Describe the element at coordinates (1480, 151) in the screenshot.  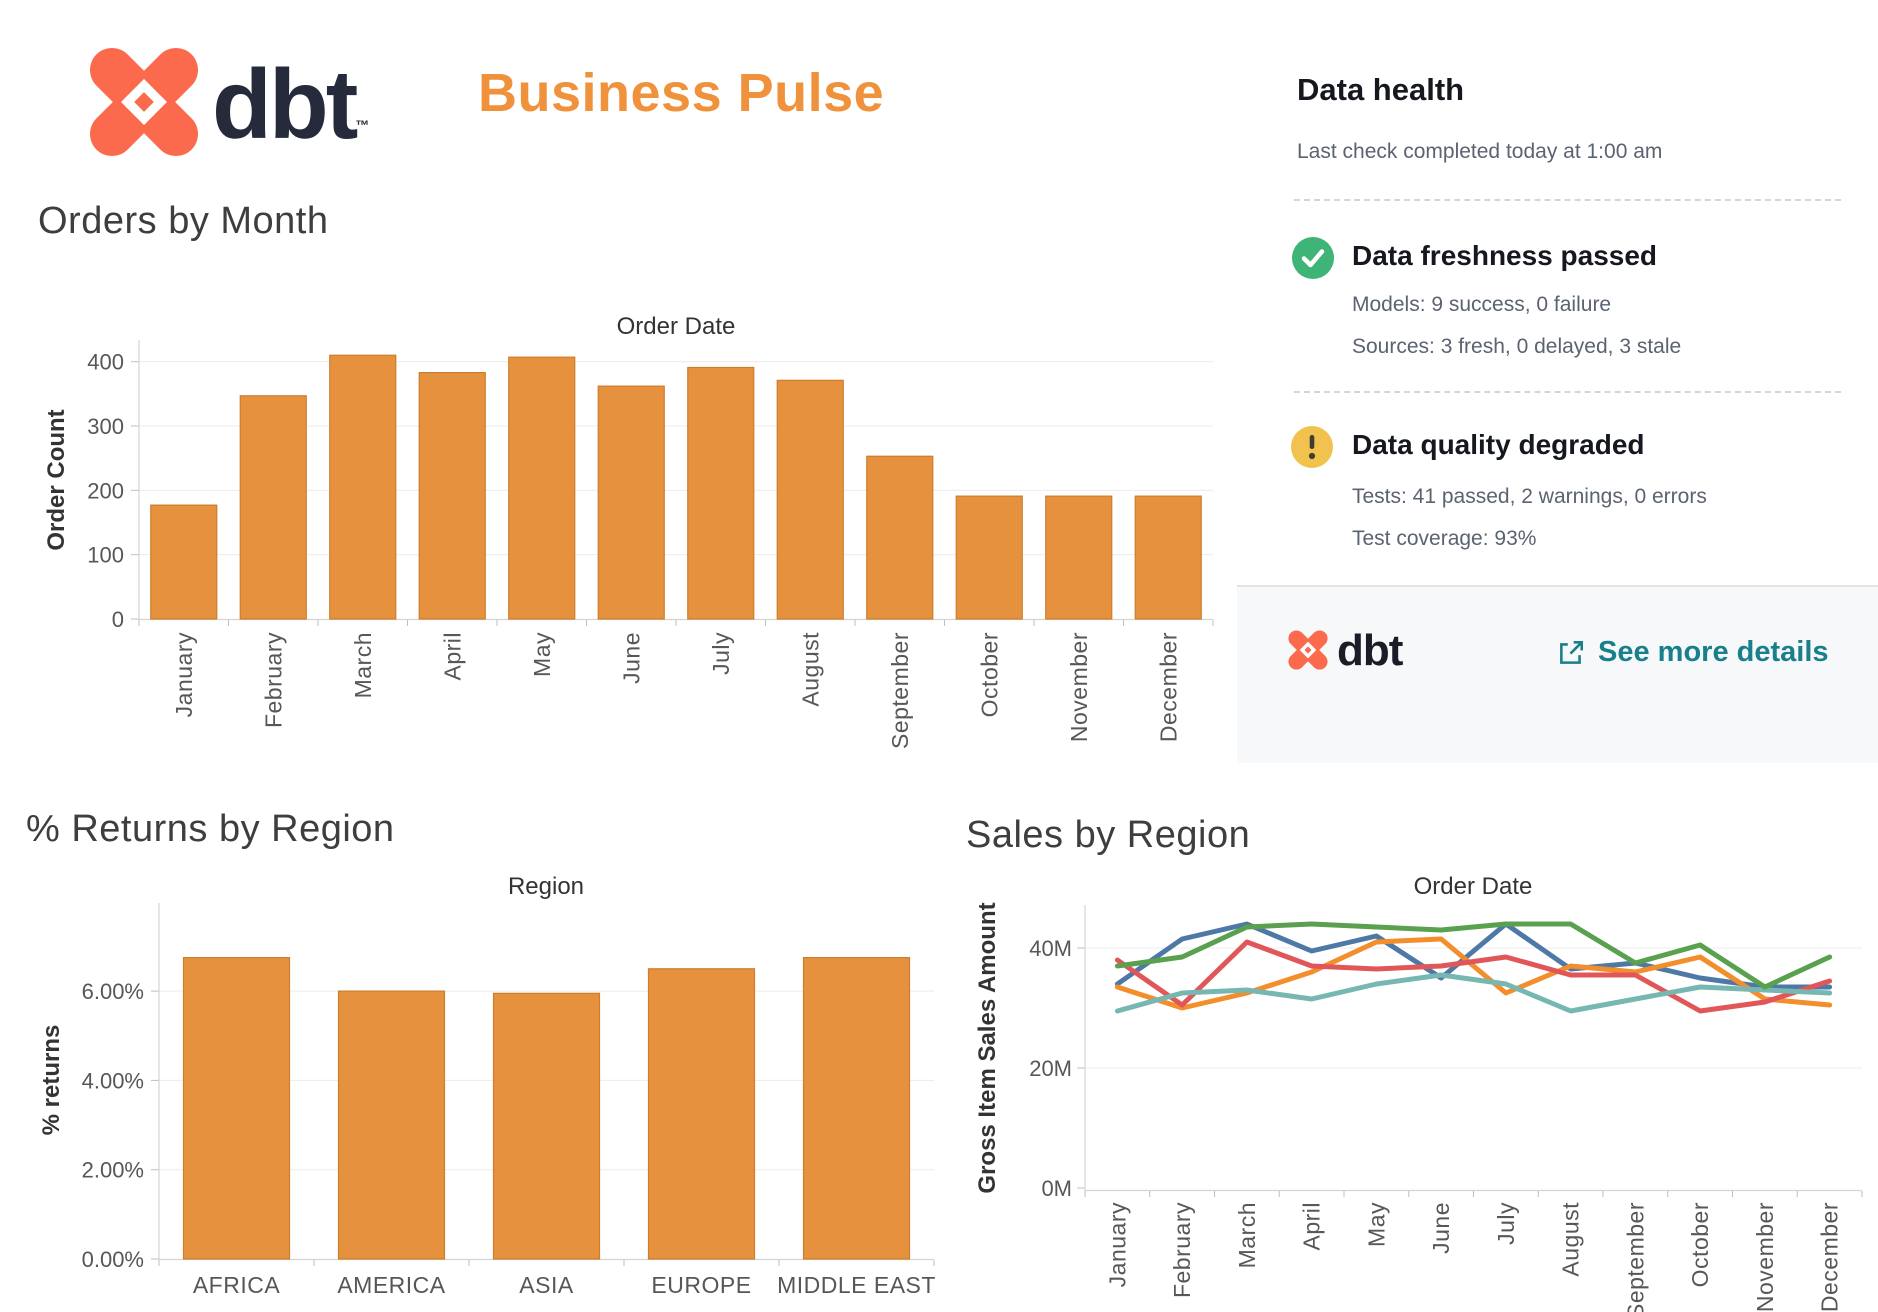
I see `data-health-subtitle: Last check completed today at 1:00 am` at that location.